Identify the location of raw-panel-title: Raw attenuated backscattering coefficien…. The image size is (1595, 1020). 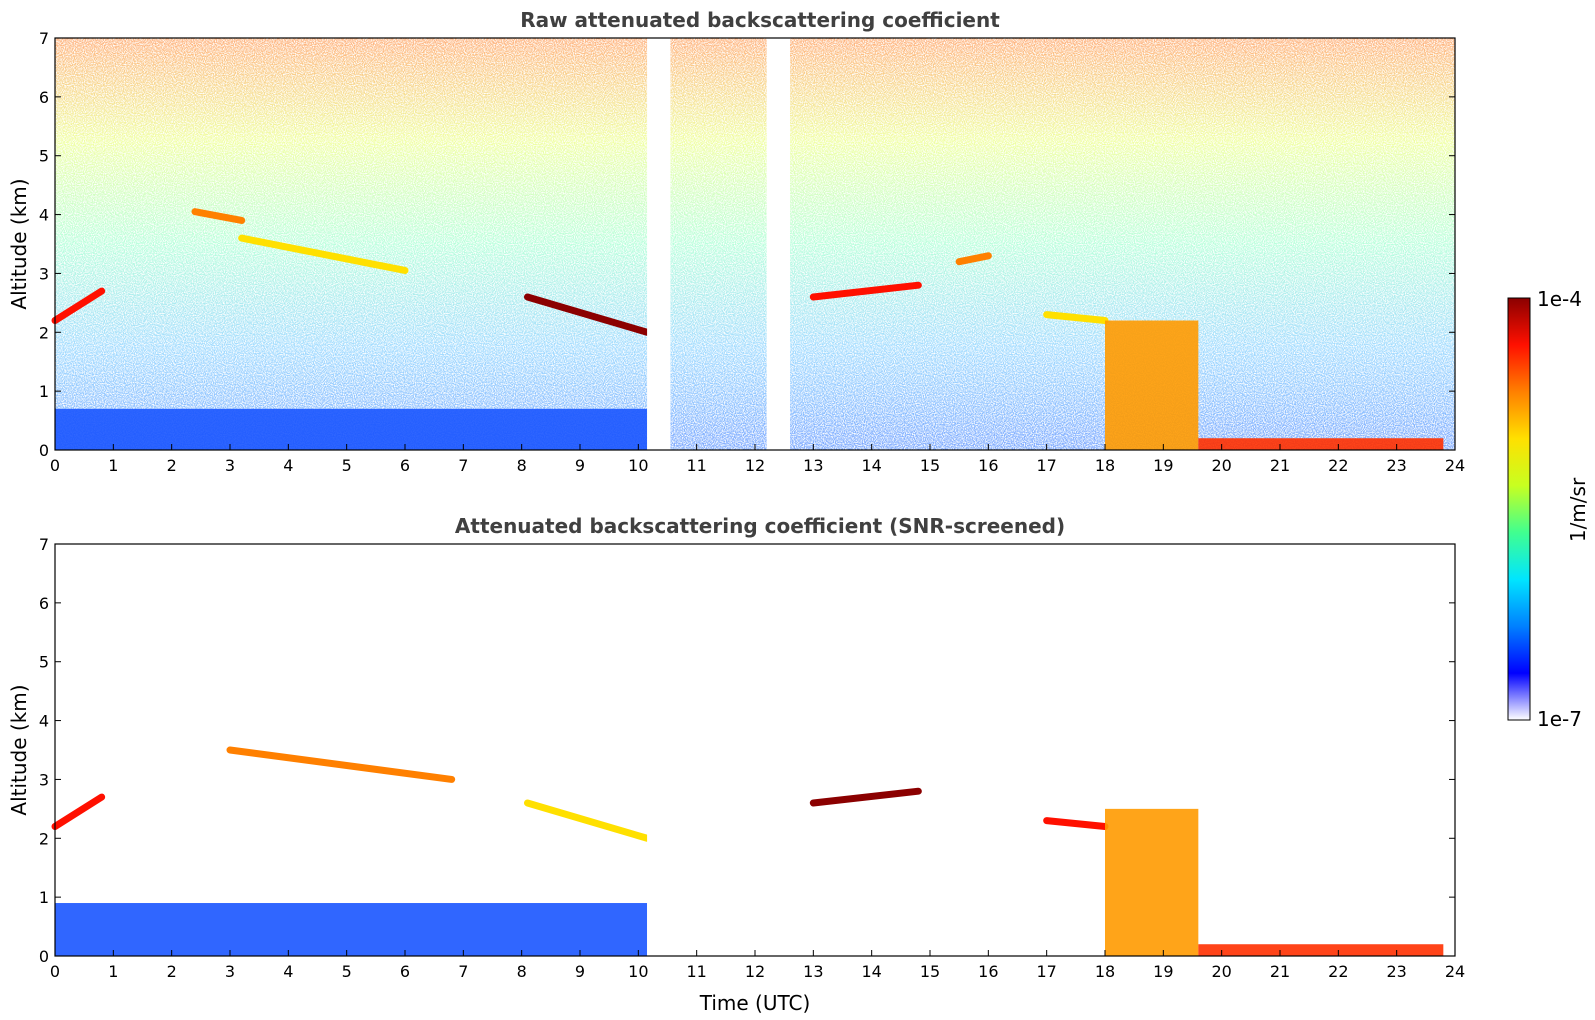
(760, 20).